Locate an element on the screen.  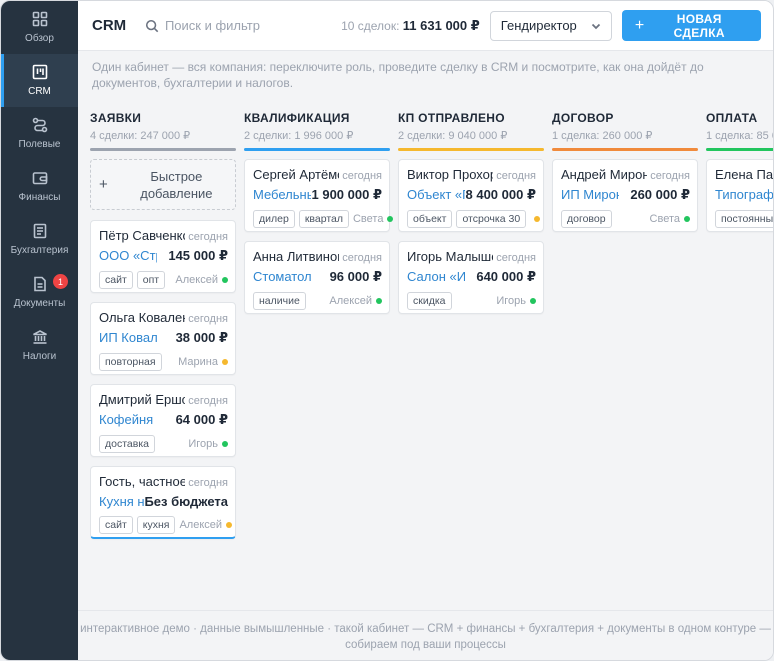
ledger-icon is located at coordinates (39, 231).